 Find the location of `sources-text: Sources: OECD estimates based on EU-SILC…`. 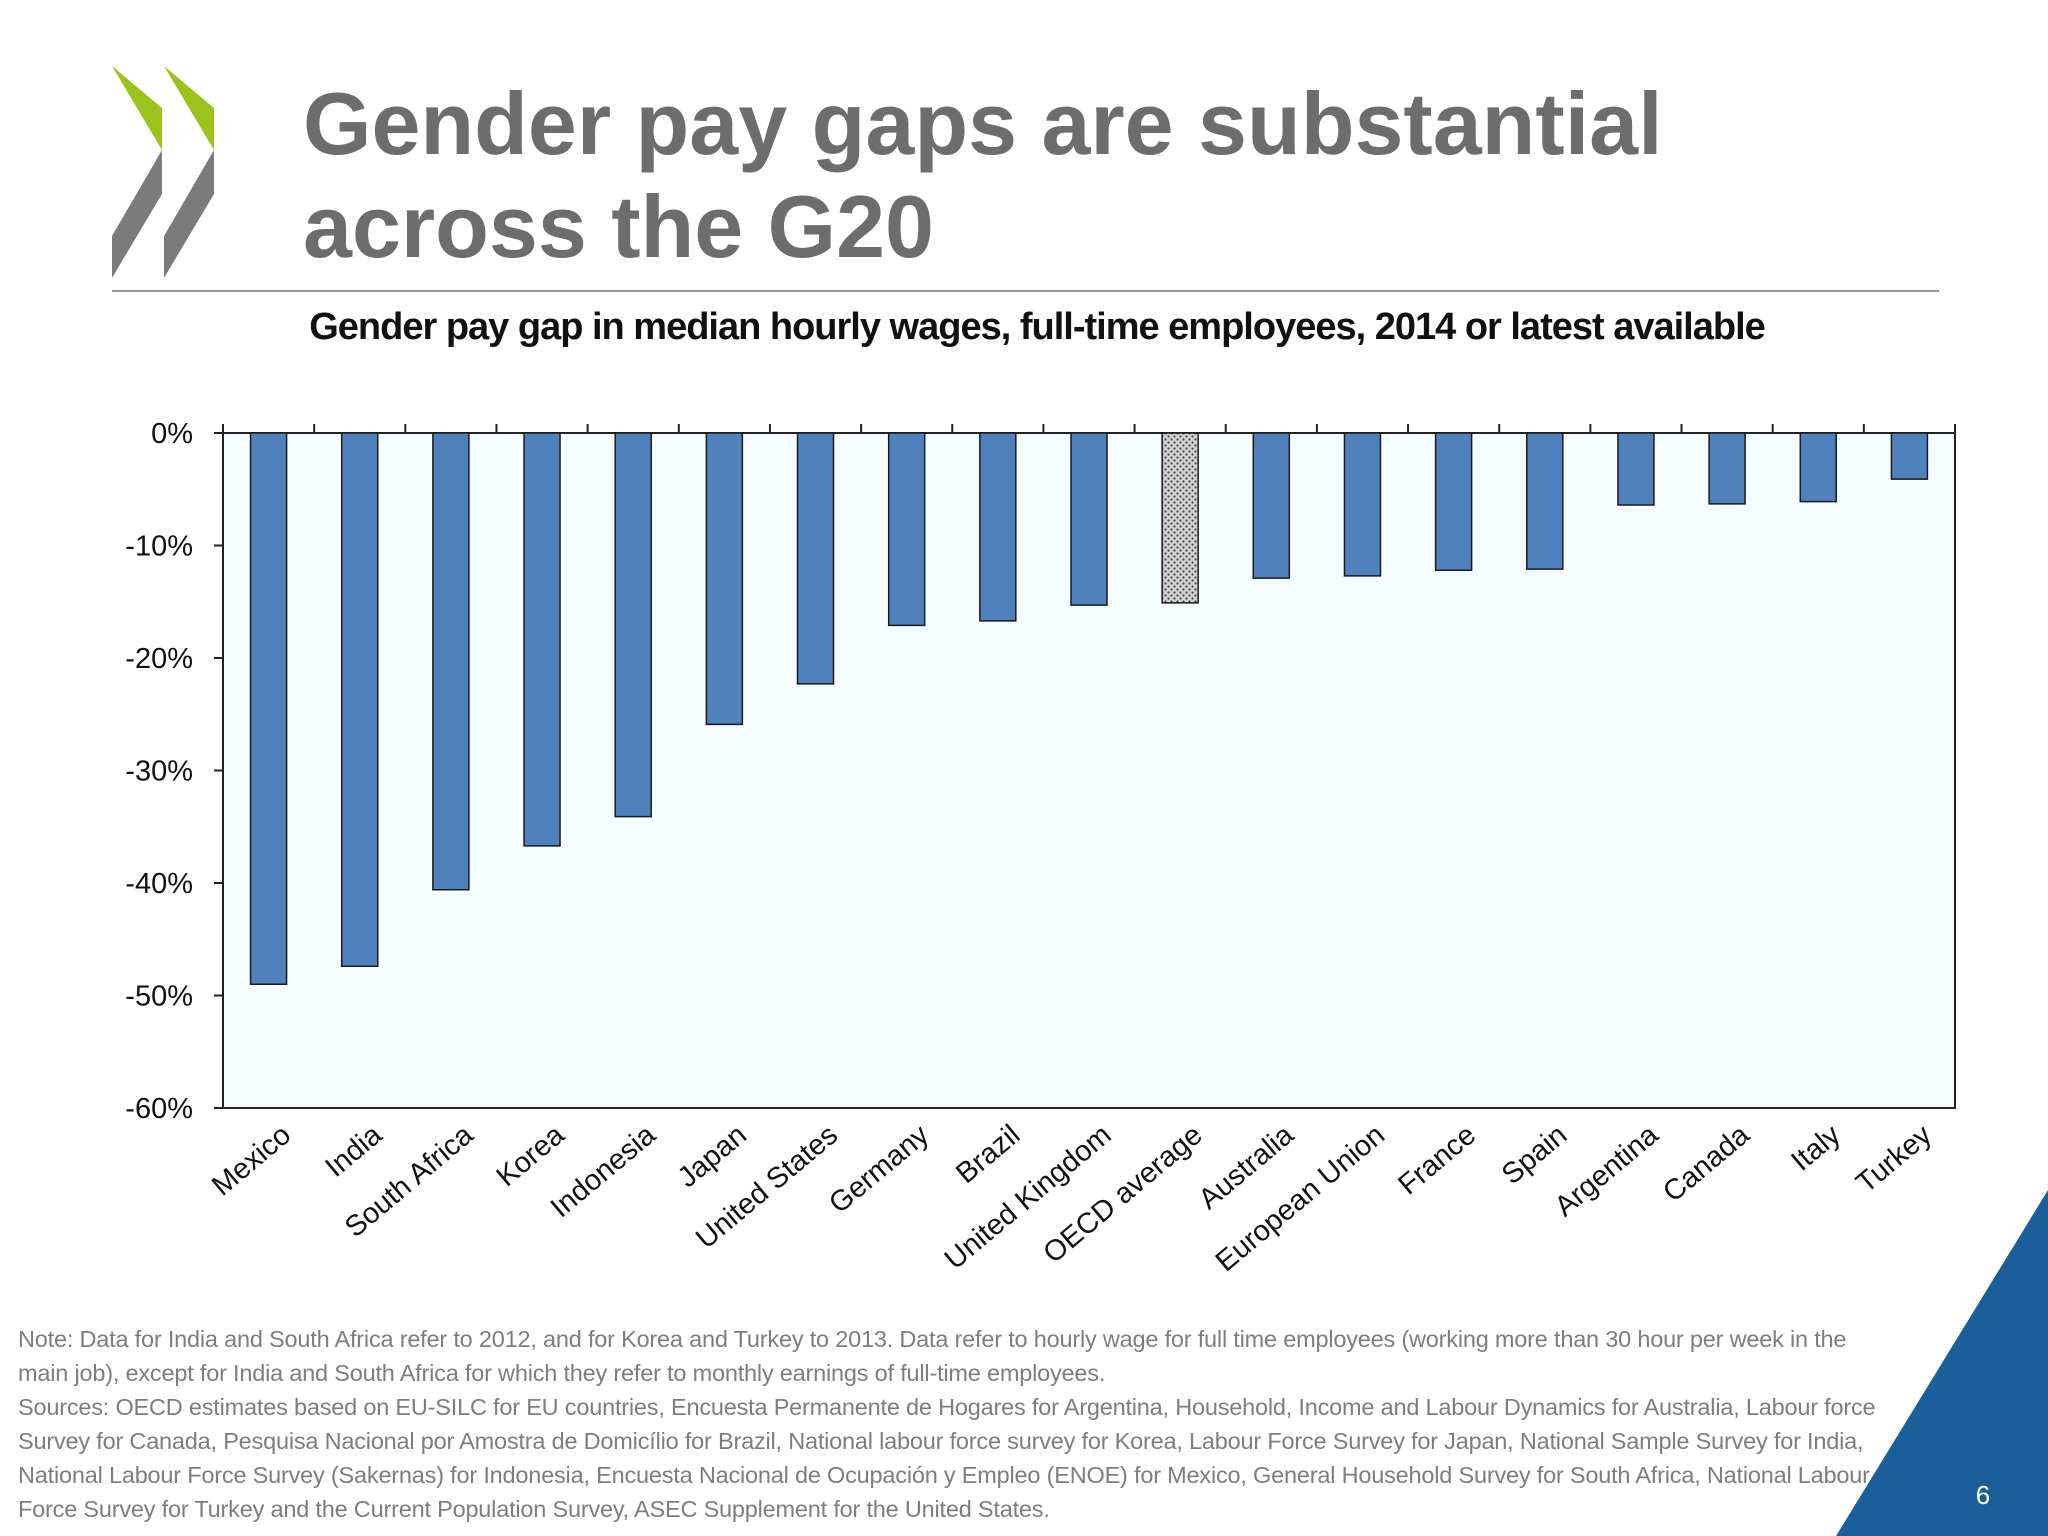

sources-text: Sources: OECD estimates based on EU-SILC… is located at coordinates (947, 1458).